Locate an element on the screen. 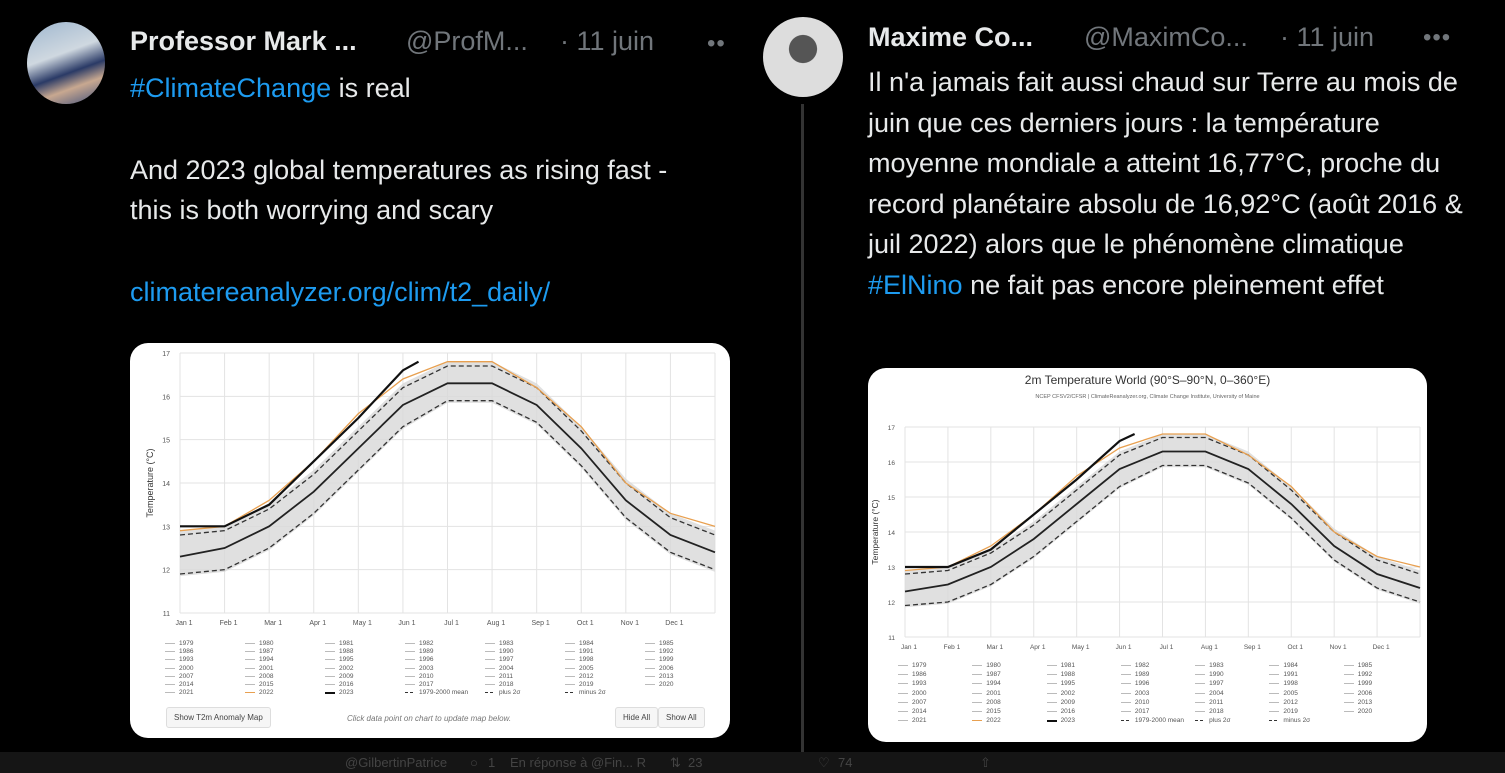  legend-item: 2011 is located at coordinates (525, 676).